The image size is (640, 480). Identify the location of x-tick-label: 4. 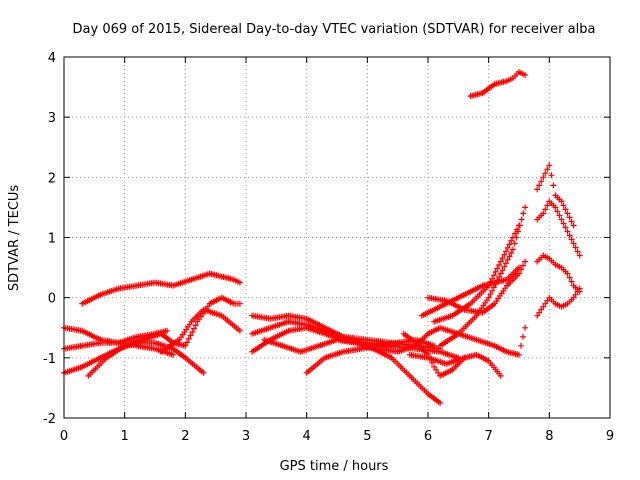
(307, 436).